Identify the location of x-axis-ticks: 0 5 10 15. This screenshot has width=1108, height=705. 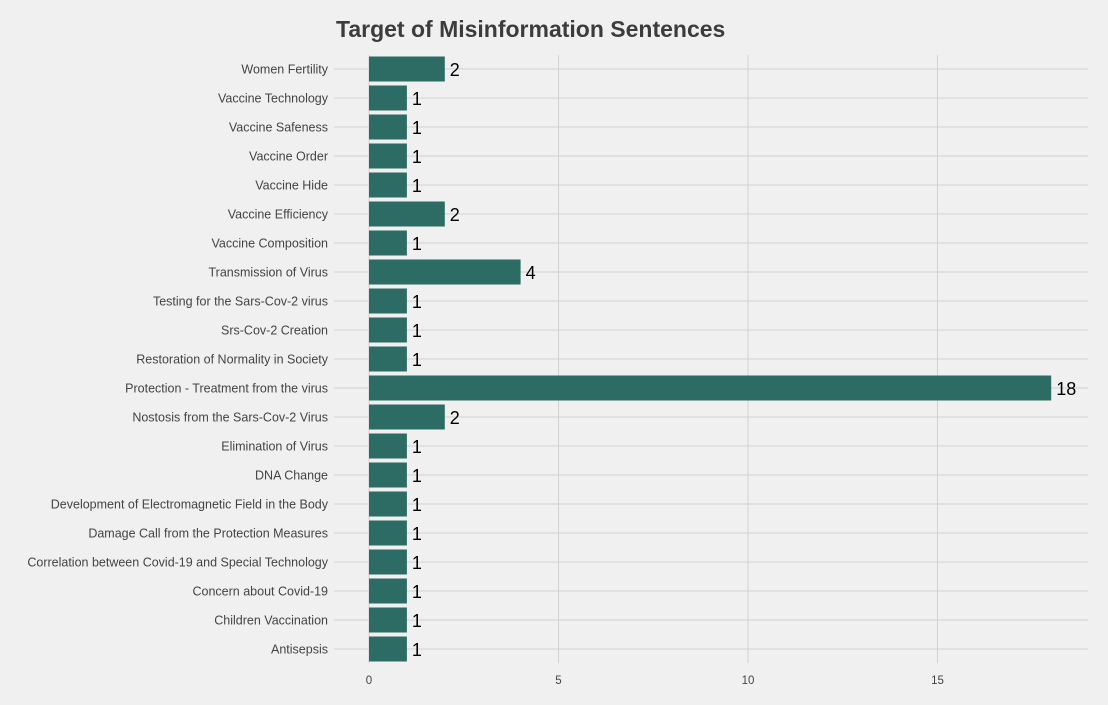
(655, 681).